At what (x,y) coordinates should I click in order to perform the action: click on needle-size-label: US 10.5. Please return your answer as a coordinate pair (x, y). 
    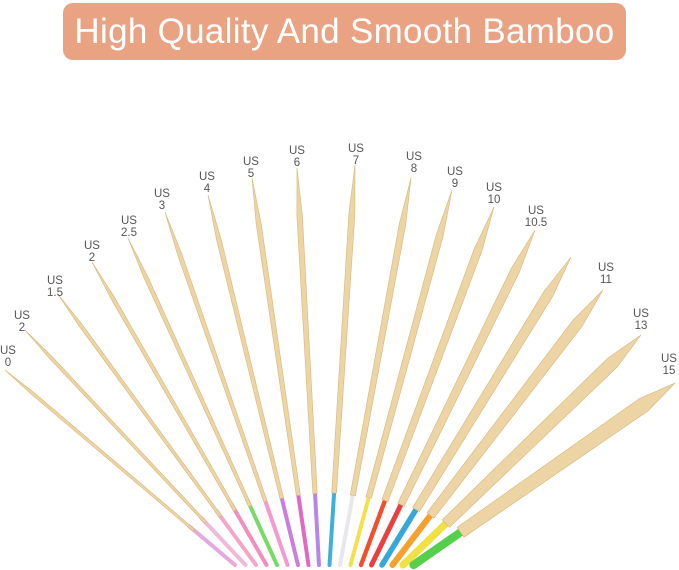
    Looking at the image, I should click on (536, 217).